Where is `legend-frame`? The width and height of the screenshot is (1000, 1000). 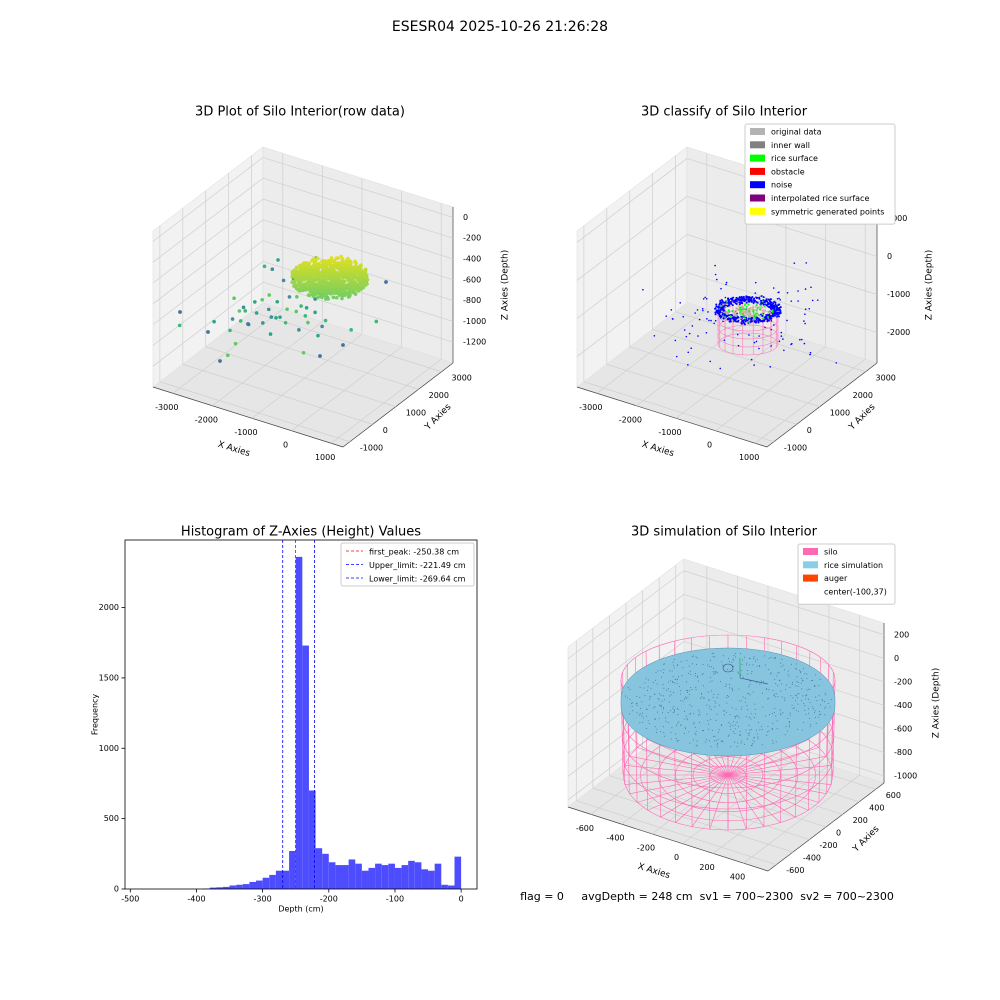 legend-frame is located at coordinates (846, 574).